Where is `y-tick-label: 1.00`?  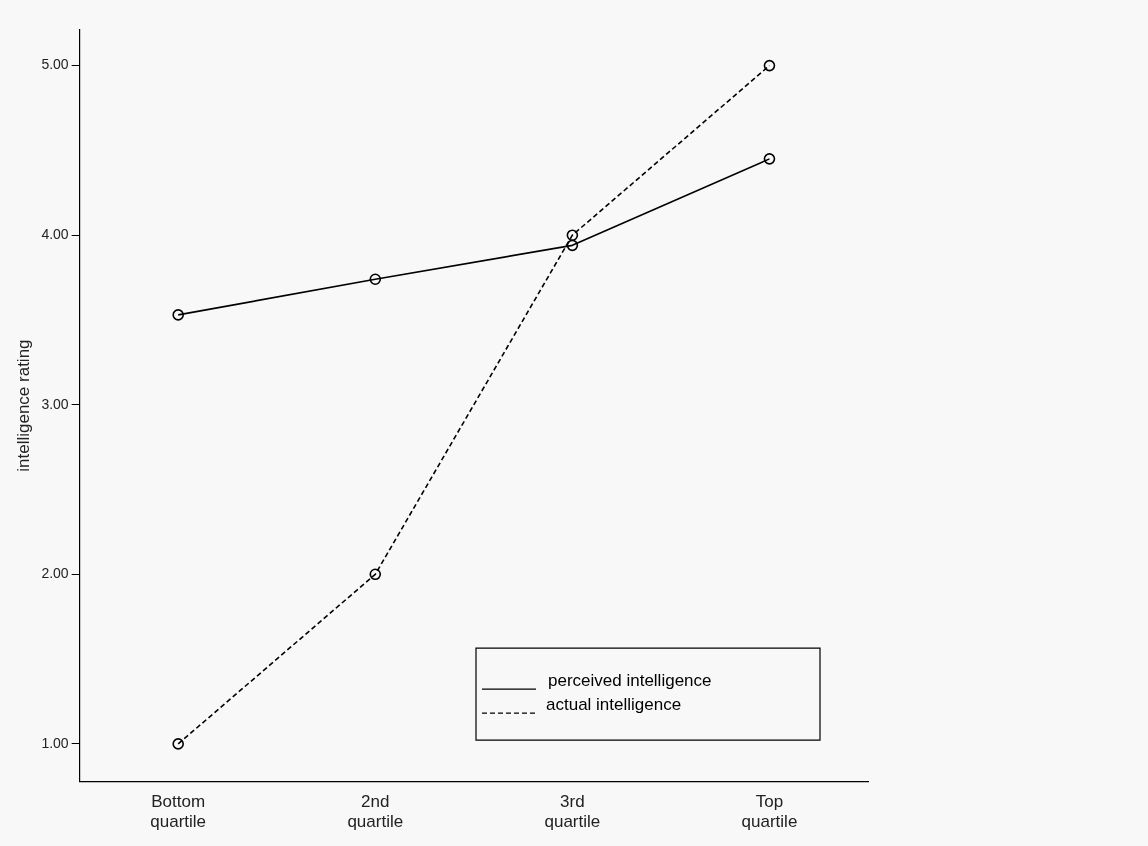
y-tick-label: 1.00 is located at coordinates (55, 742).